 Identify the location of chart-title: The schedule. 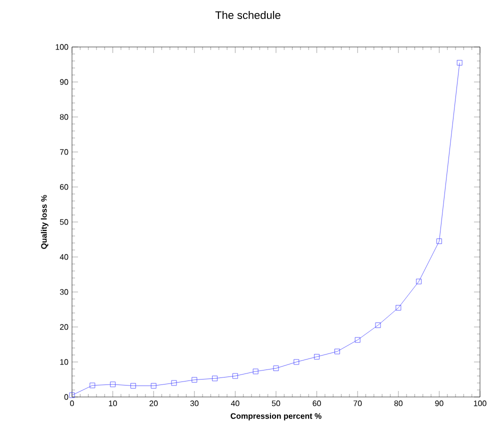
(247, 15).